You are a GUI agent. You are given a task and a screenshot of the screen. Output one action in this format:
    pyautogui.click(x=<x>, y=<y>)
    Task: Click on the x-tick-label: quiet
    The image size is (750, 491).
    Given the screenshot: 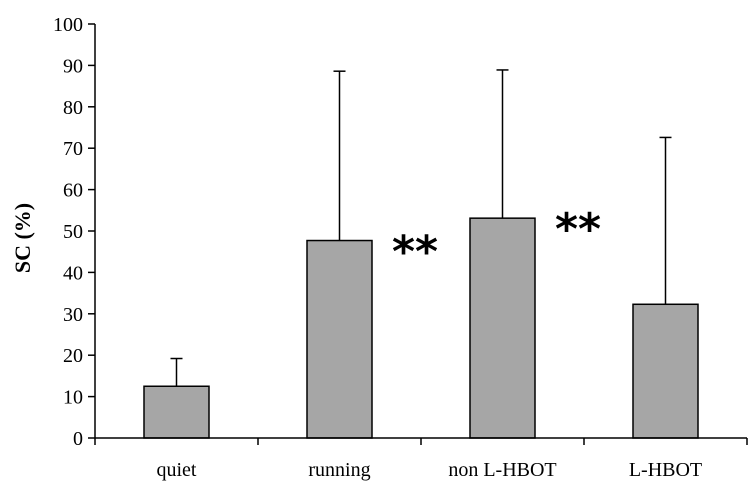 What is the action you would take?
    pyautogui.click(x=177, y=470)
    